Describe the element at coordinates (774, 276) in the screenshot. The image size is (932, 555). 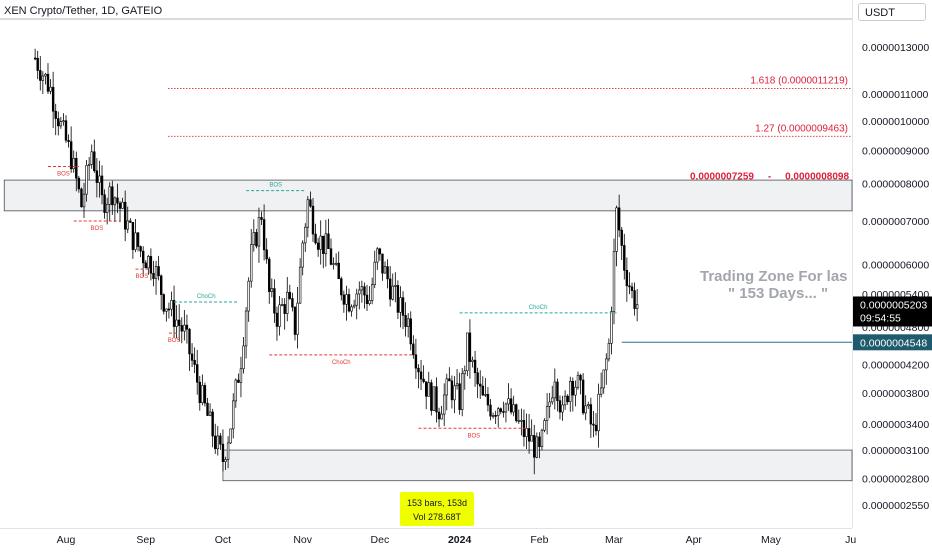
I see `trading-zone-text: Trading Zone For las` at that location.